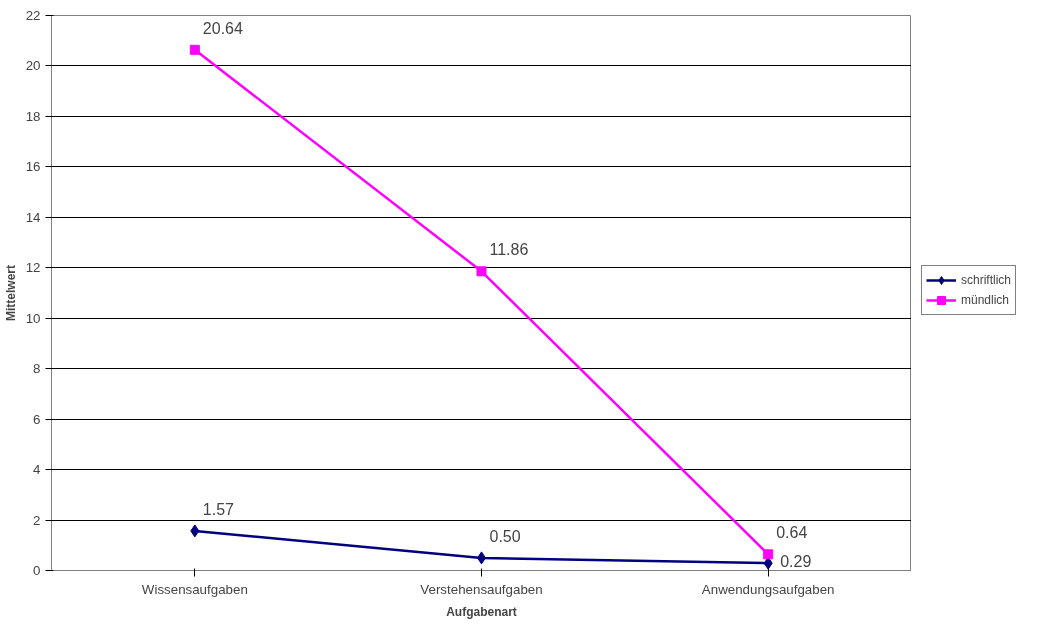 The image size is (1052, 632). I want to click on legend-label: mündlich, so click(985, 299).